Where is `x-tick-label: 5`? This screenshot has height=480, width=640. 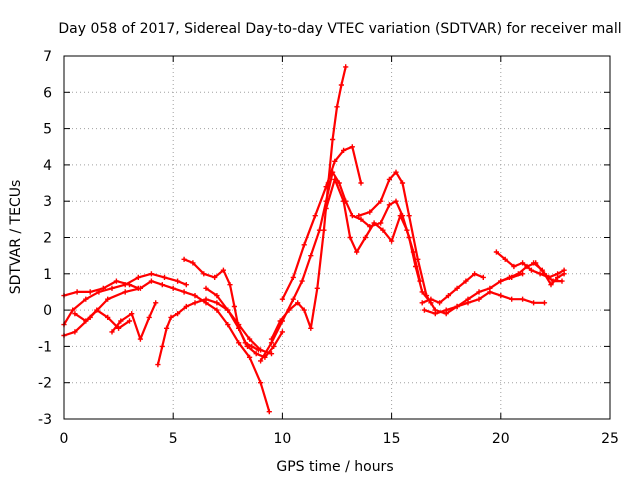
x-tick-label: 5 is located at coordinates (173, 439).